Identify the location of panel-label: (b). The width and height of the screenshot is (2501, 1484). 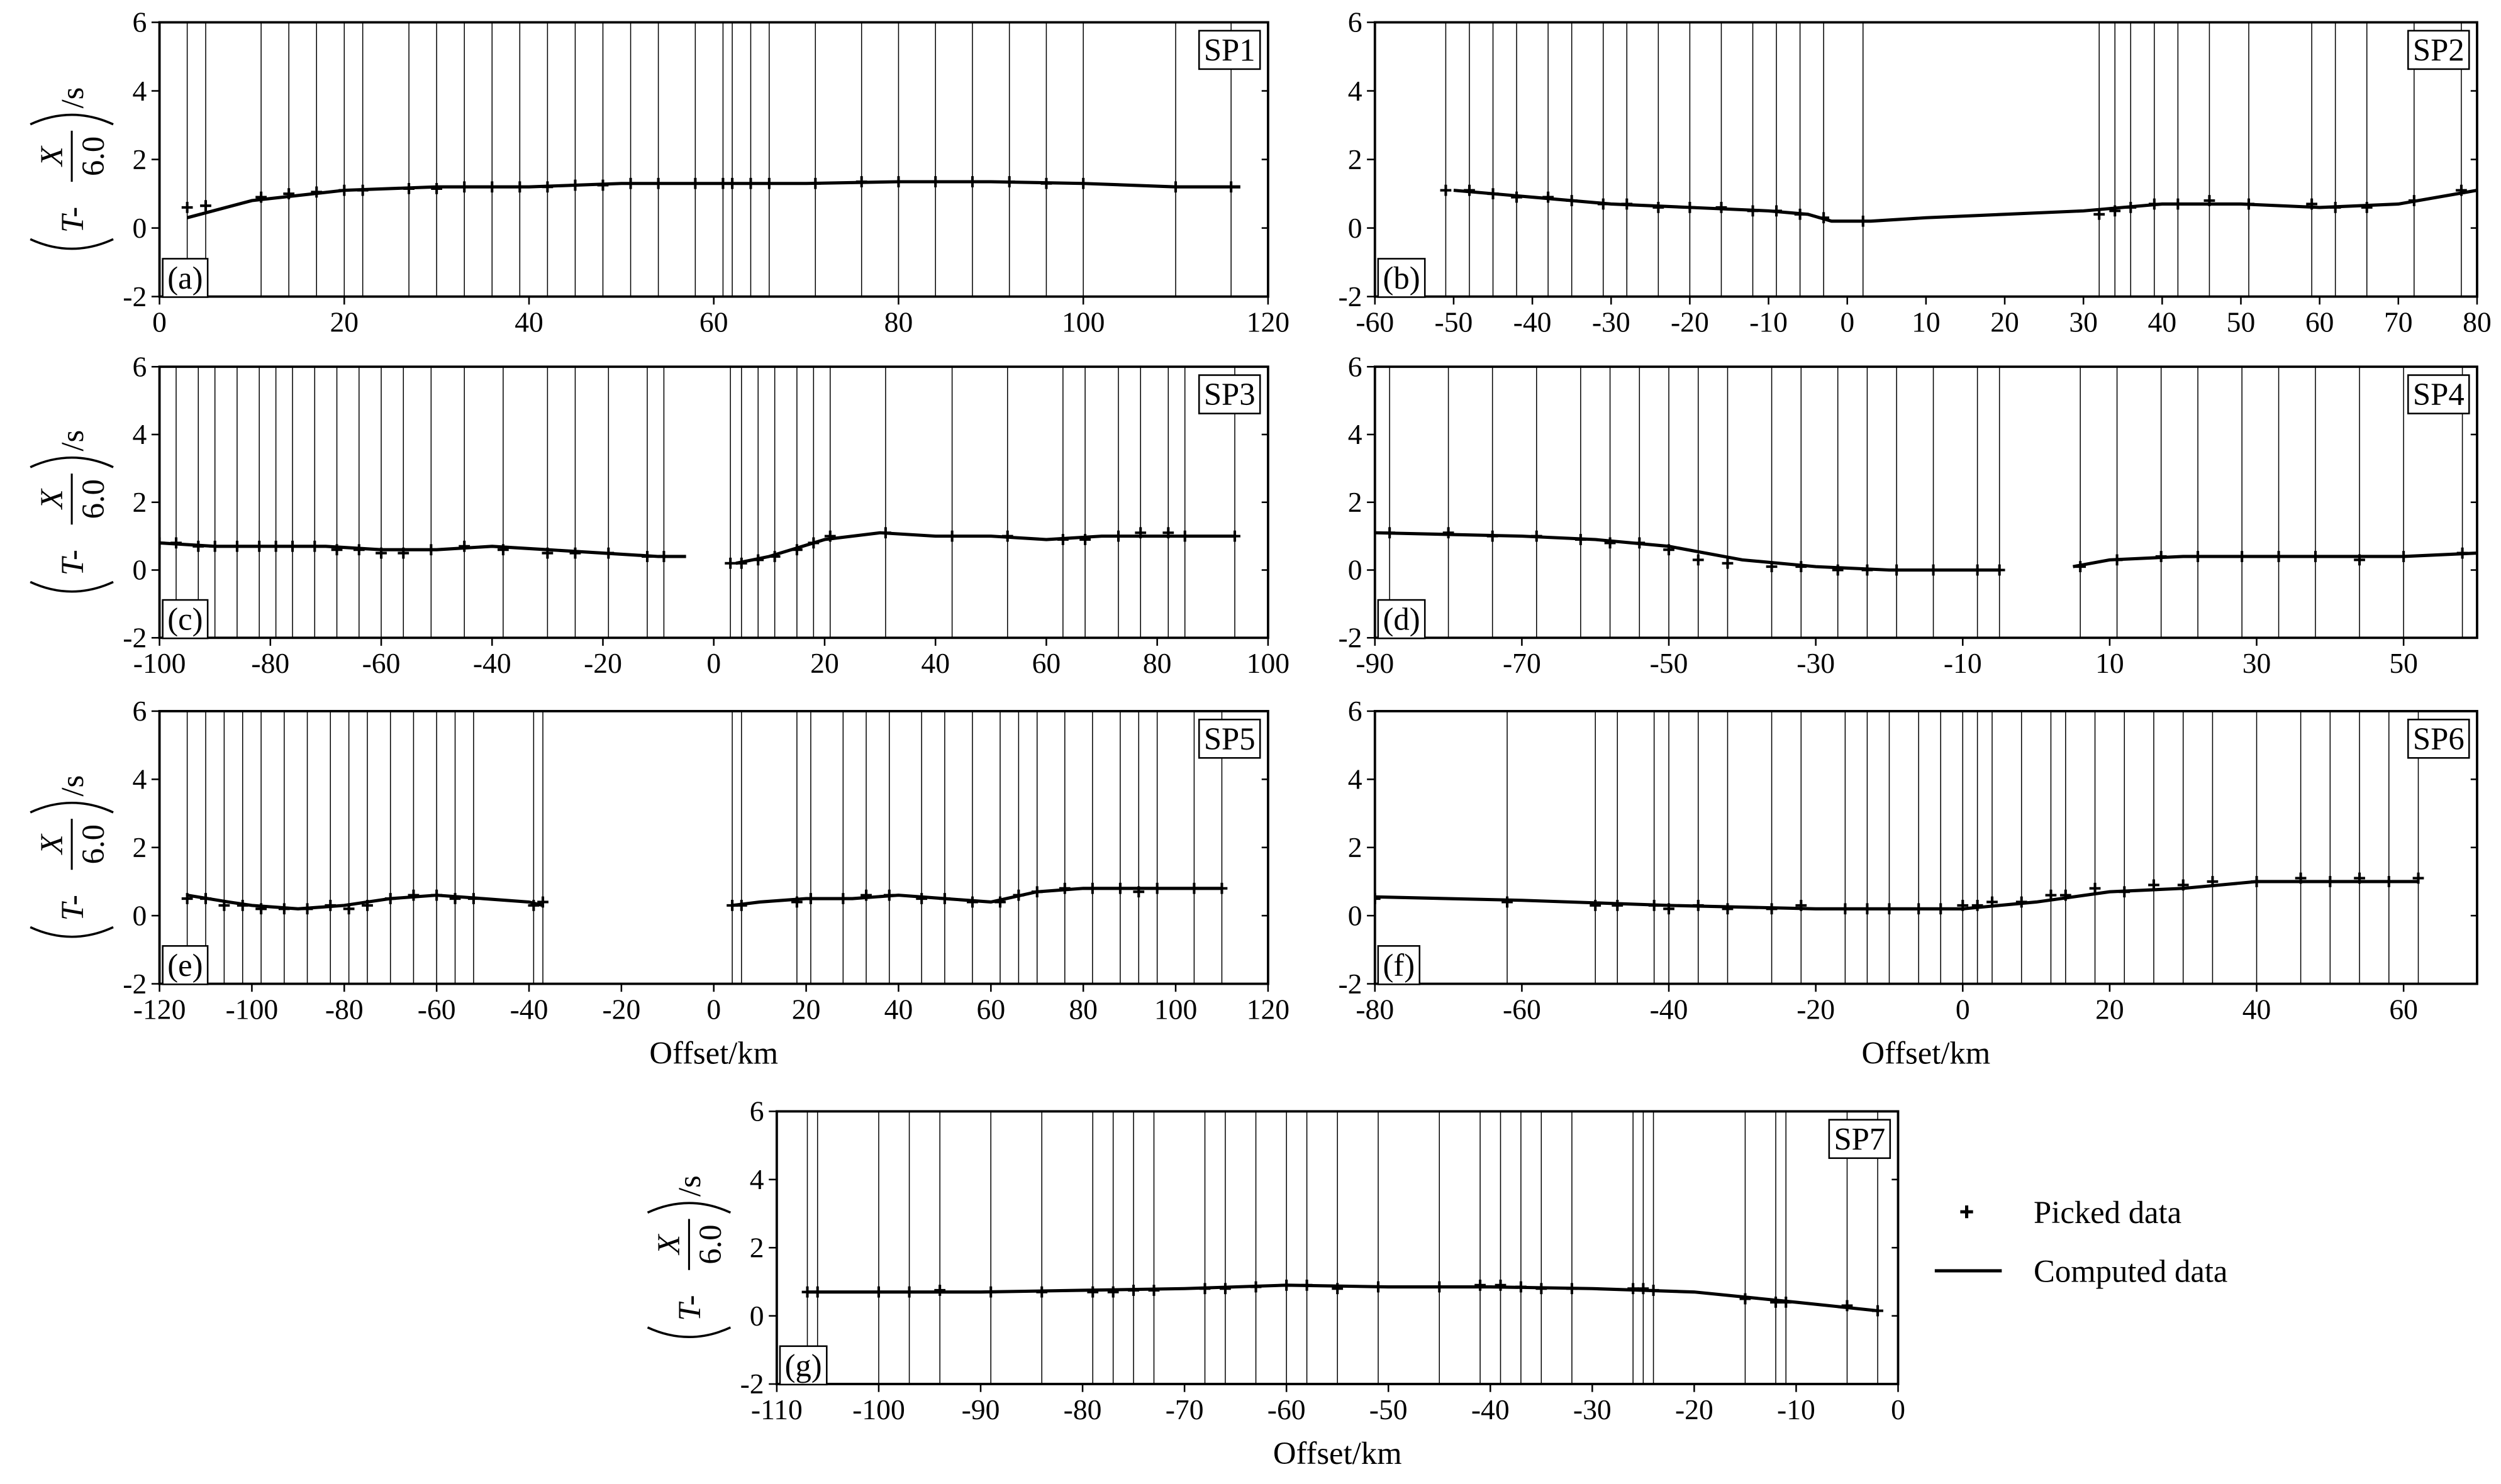
(1402, 278).